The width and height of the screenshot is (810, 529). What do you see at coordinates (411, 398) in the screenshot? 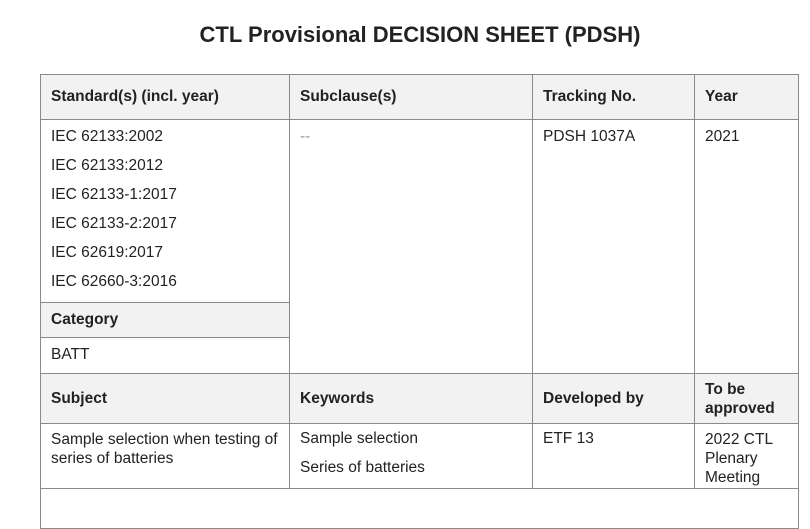
I see `keywords-header: Keywords` at bounding box center [411, 398].